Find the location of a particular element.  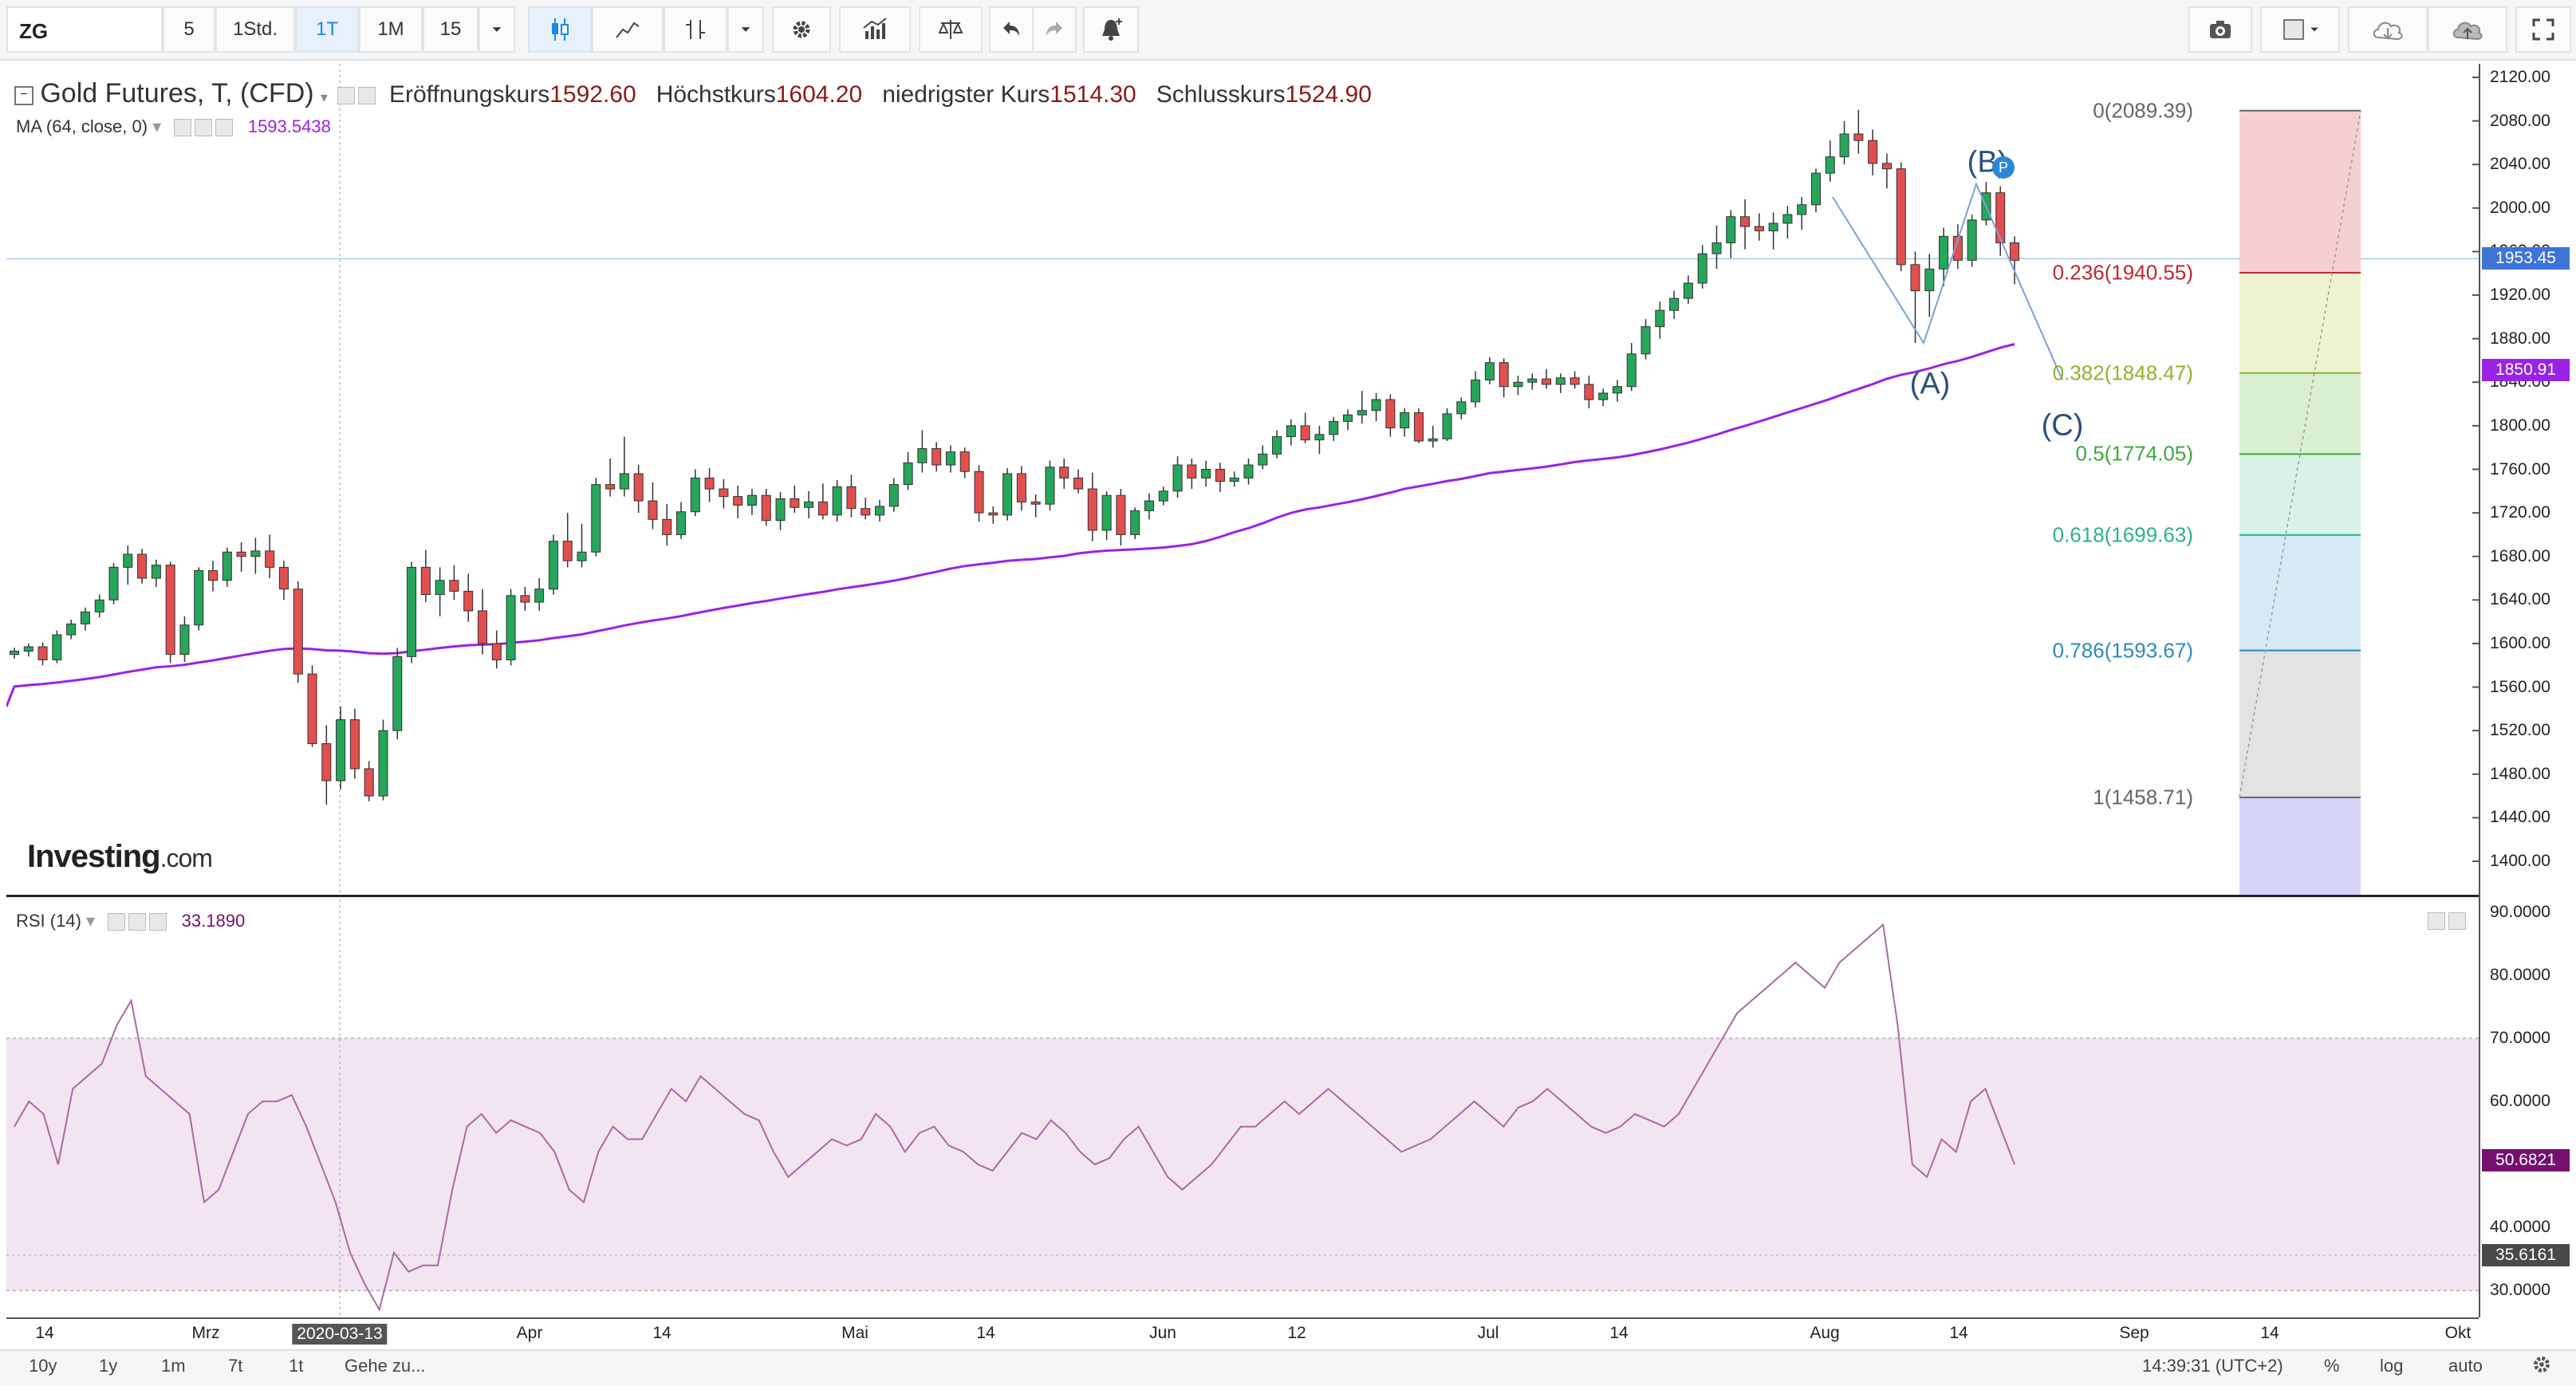

legend-dropdown-icon: ▾ is located at coordinates (324, 97).